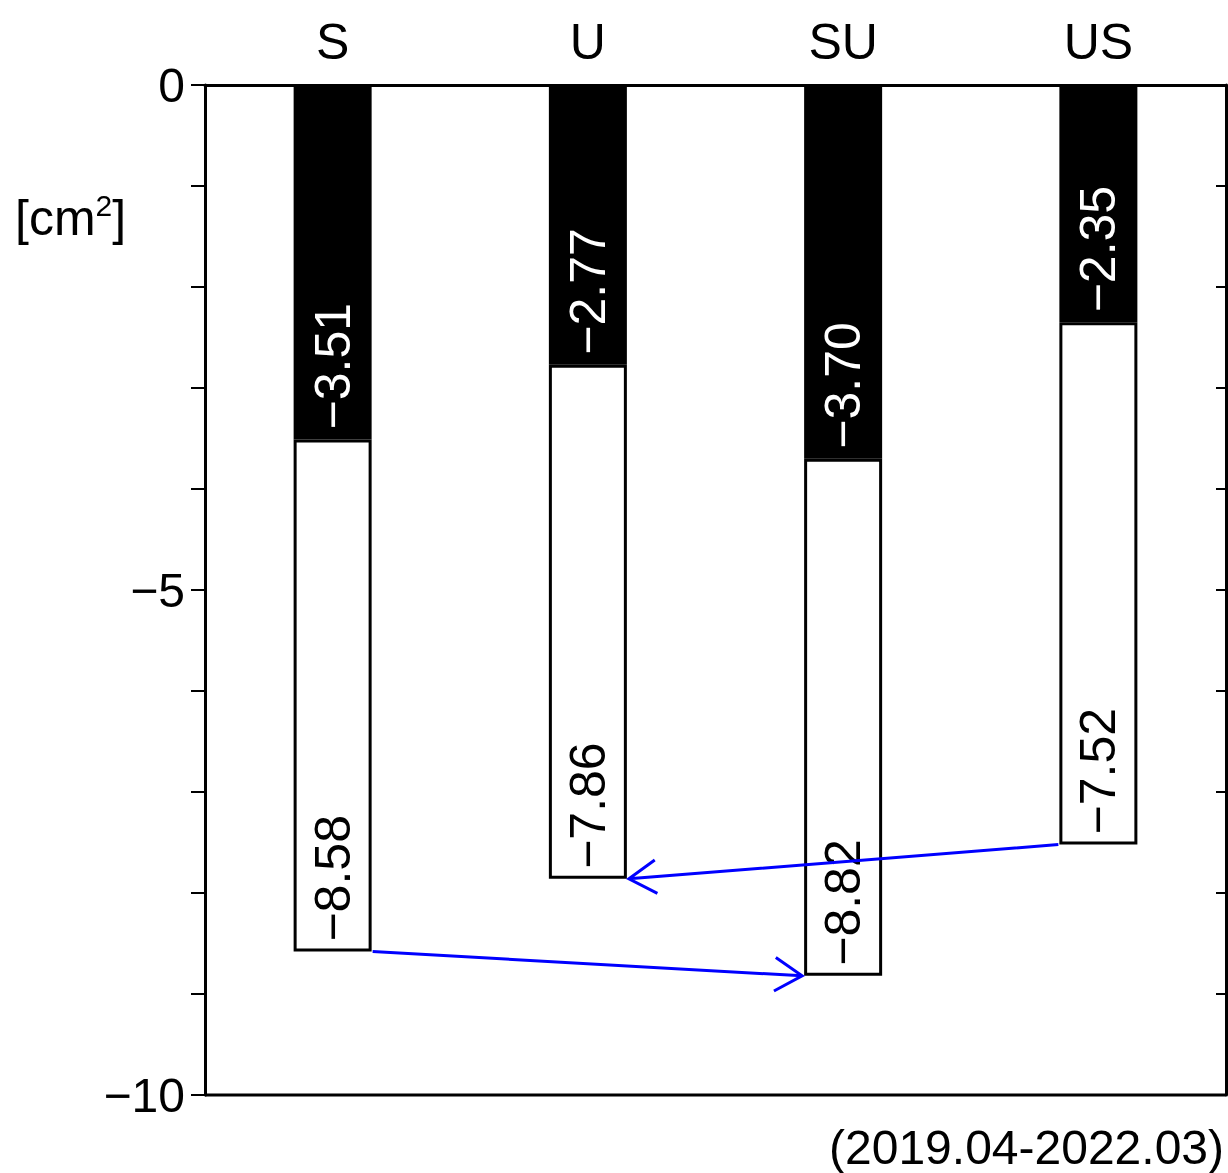 Image resolution: width=1228 pixels, height=1173 pixels. What do you see at coordinates (843, 385) in the screenshot?
I see `data-label: −3.70` at bounding box center [843, 385].